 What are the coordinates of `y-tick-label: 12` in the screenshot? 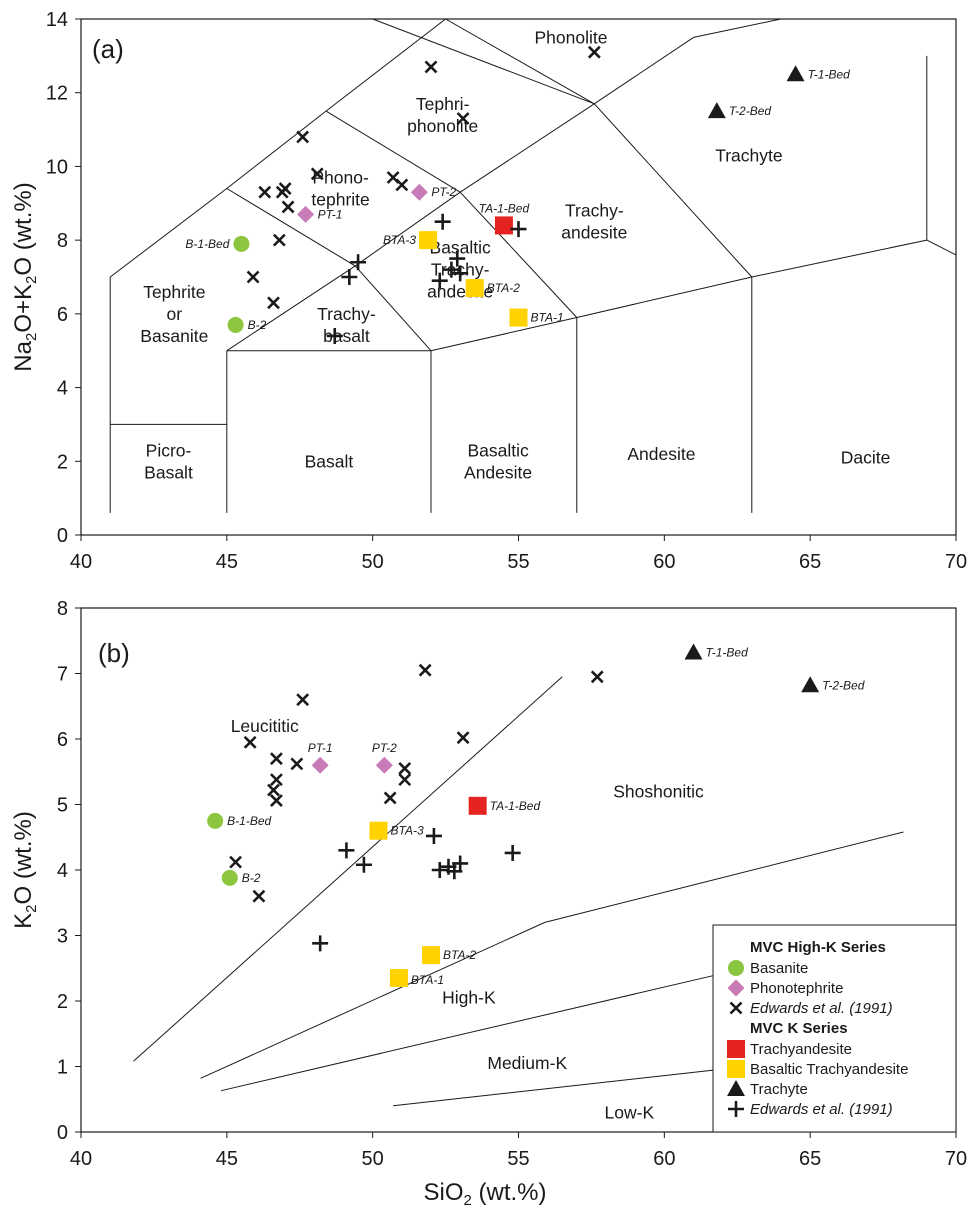 It's located at (57, 94).